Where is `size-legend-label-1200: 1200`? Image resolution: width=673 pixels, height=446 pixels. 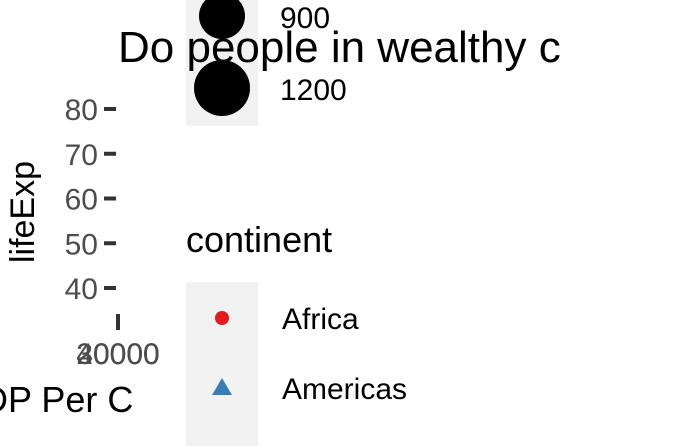 size-legend-label-1200: 1200 is located at coordinates (313, 90).